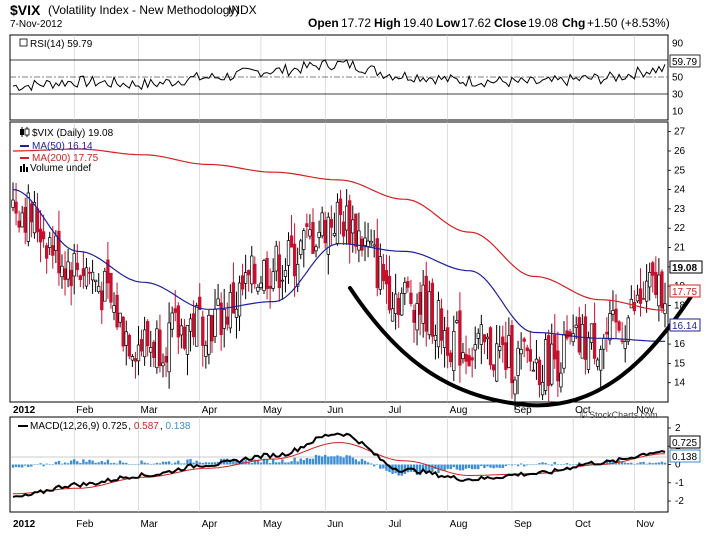 The height and width of the screenshot is (540, 719). I want to click on x-tick-label: May, so click(272, 524).